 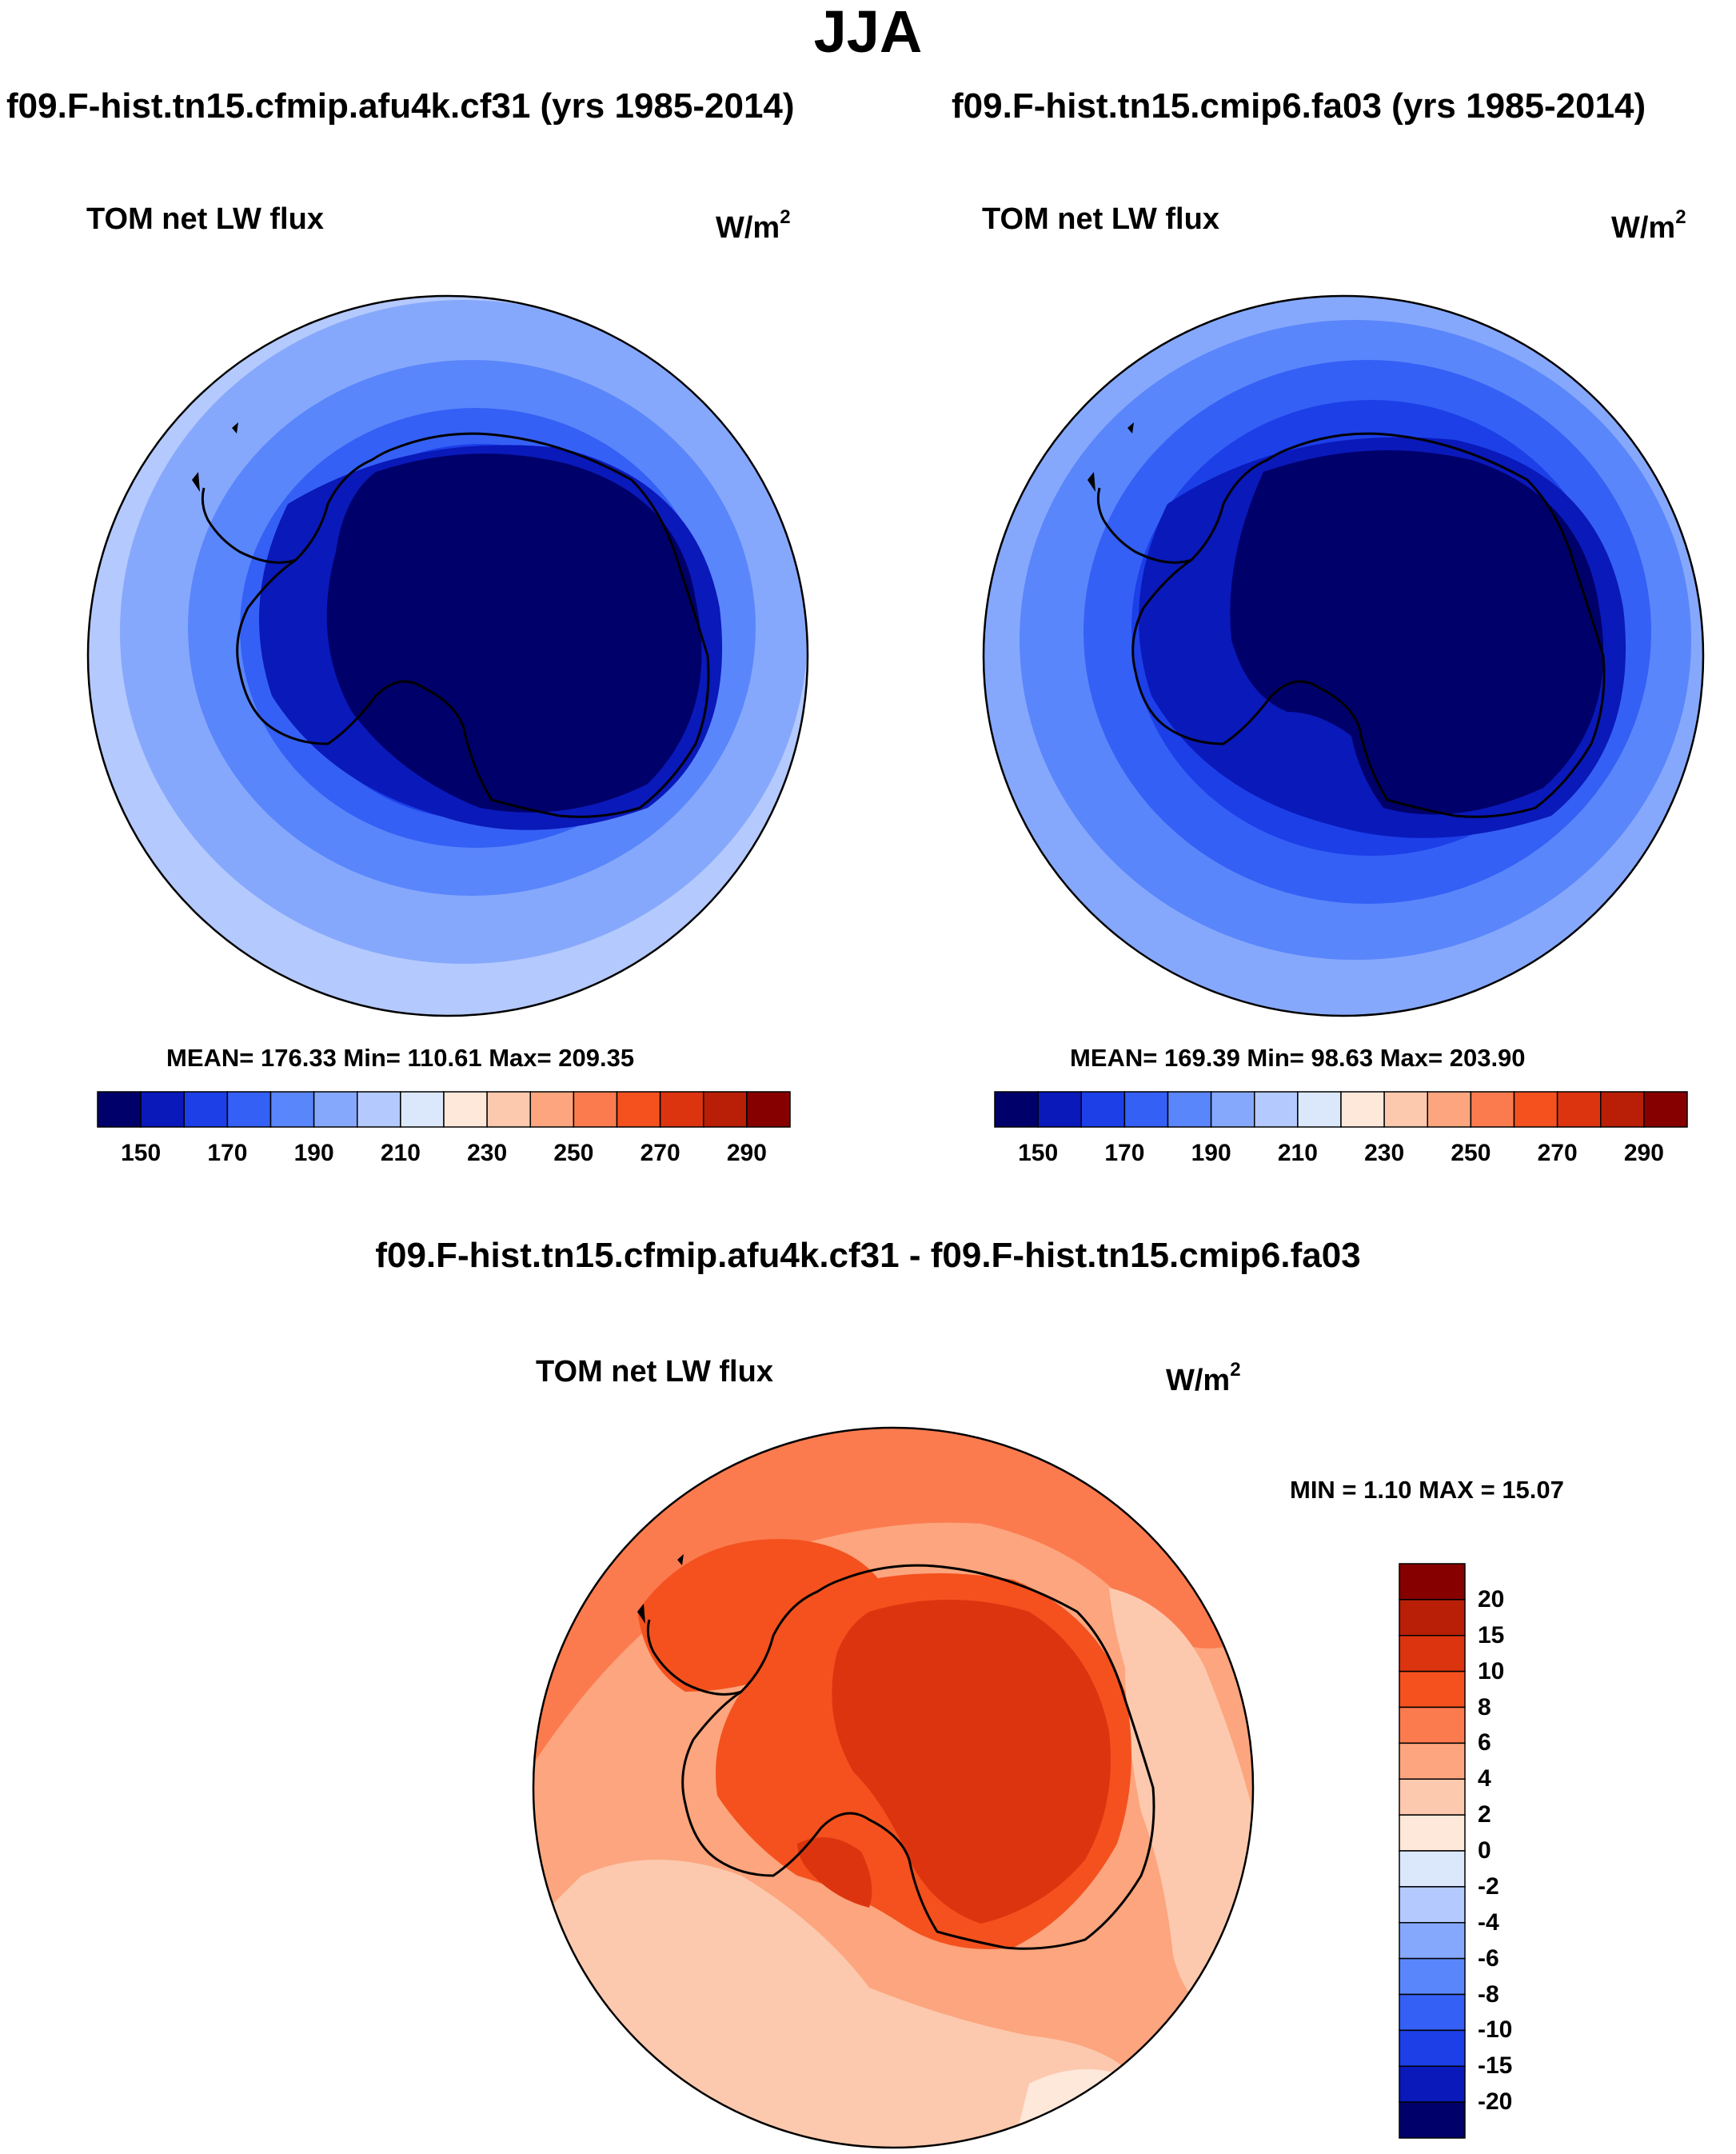 What do you see at coordinates (1298, 1058) in the screenshot?
I see `right-stats: MEAN= 169.39 Min= 98.63 Max= 203.90` at bounding box center [1298, 1058].